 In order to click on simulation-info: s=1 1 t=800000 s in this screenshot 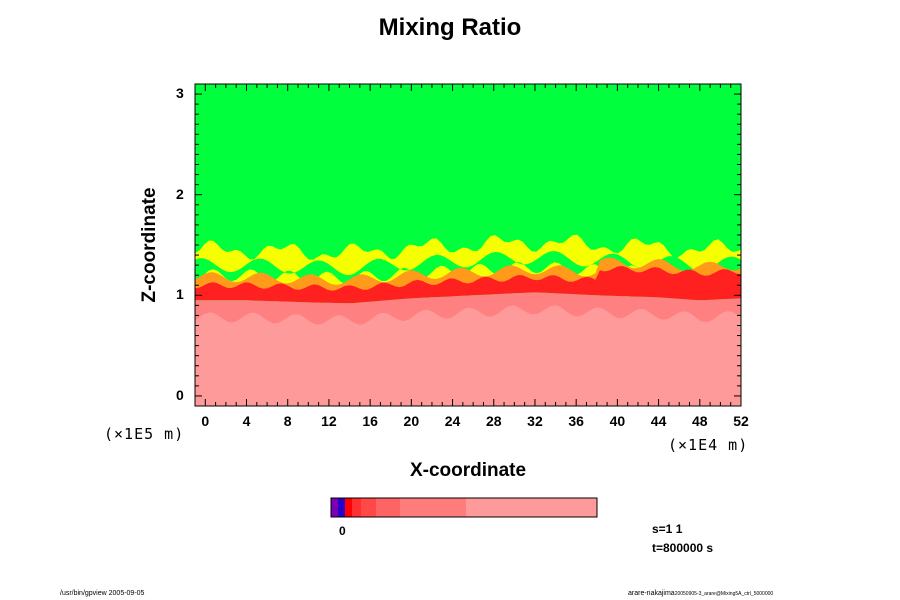, I will do `click(682, 539)`.